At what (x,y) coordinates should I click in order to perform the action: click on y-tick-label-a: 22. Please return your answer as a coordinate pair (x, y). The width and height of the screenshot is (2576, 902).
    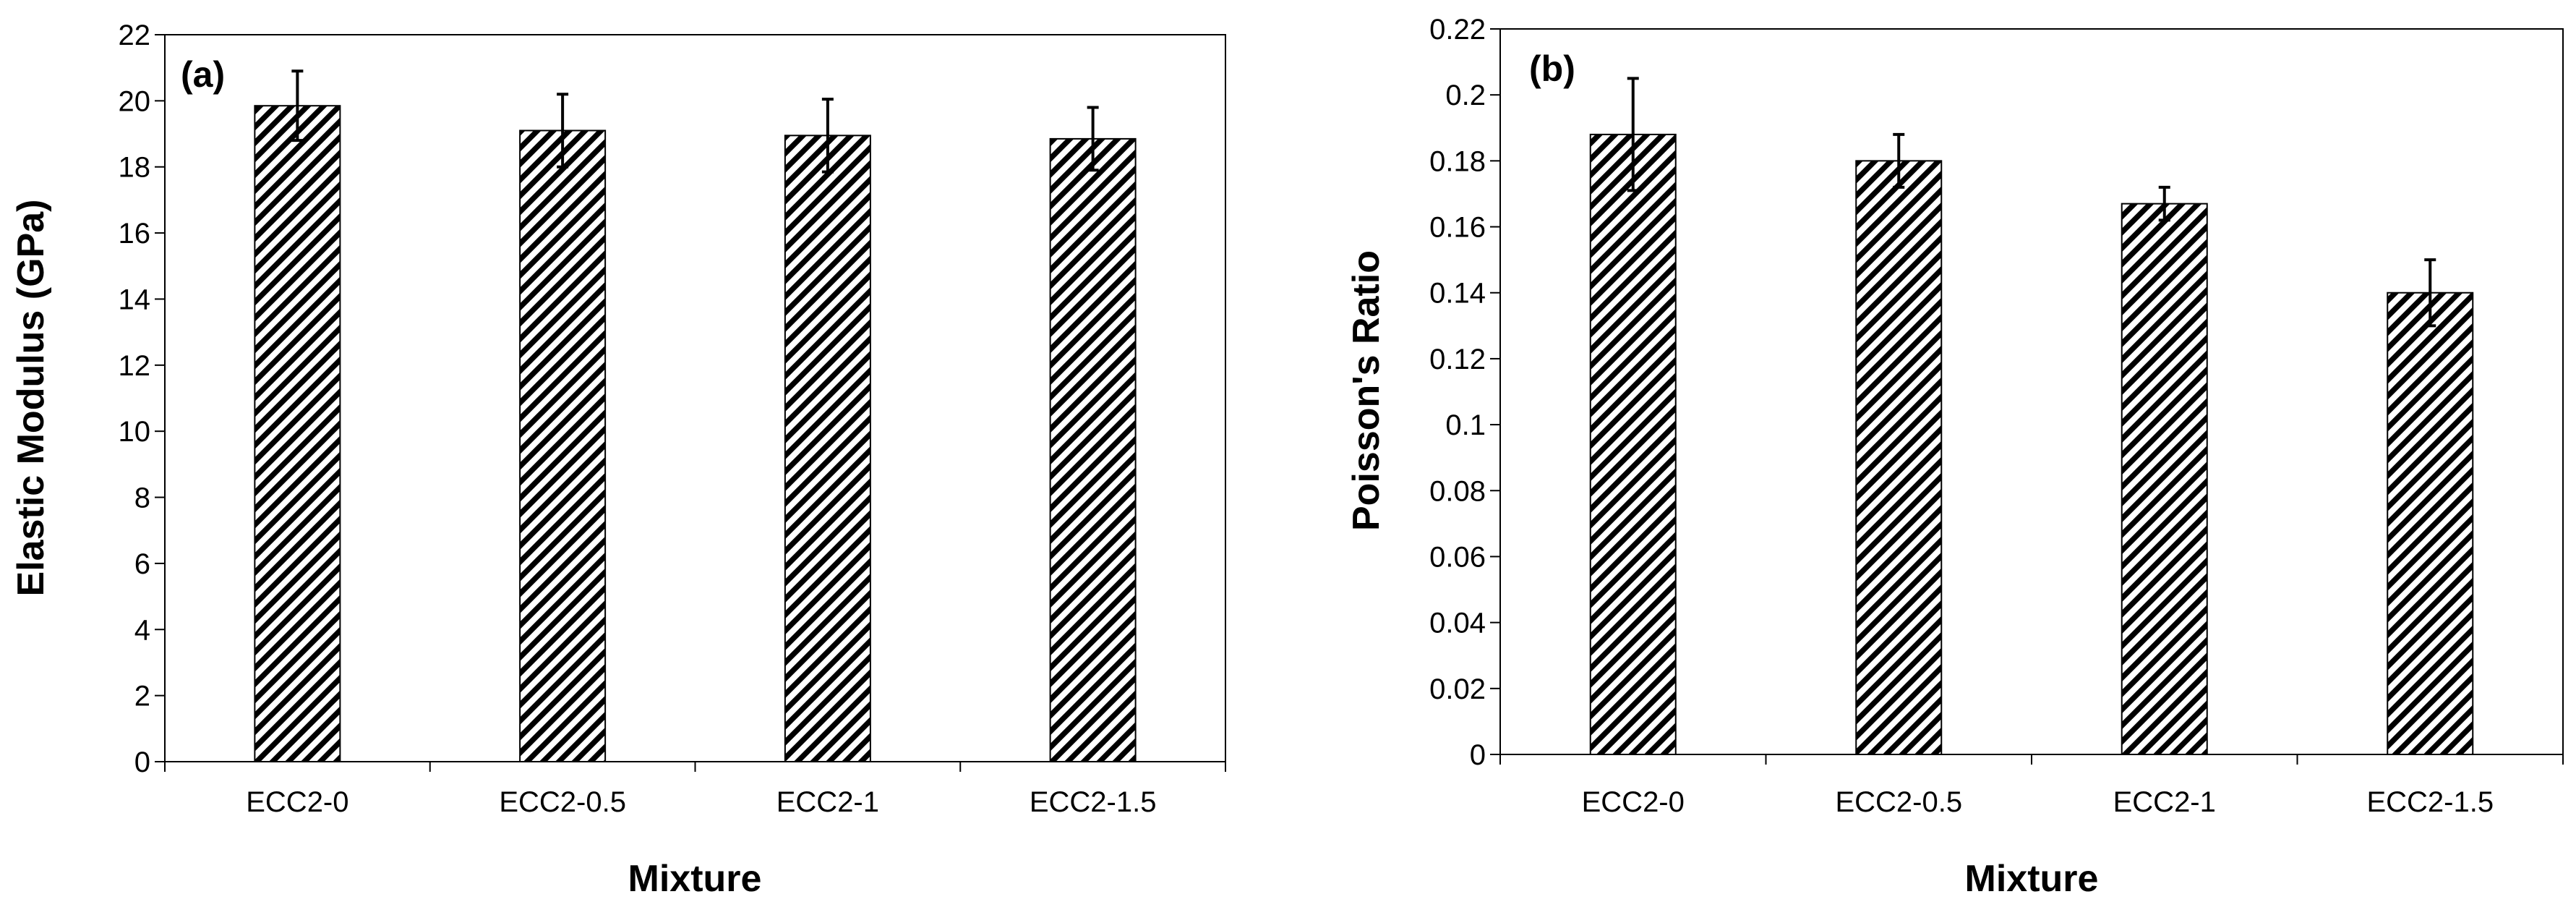
    Looking at the image, I should click on (135, 35).